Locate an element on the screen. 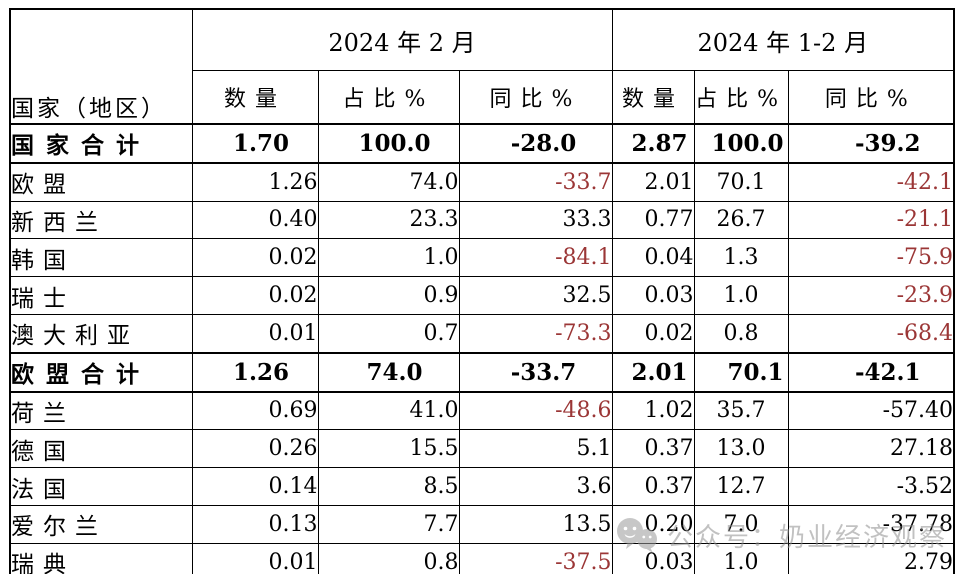 The image size is (963, 574). value-cell: -33.7 is located at coordinates (535, 372).